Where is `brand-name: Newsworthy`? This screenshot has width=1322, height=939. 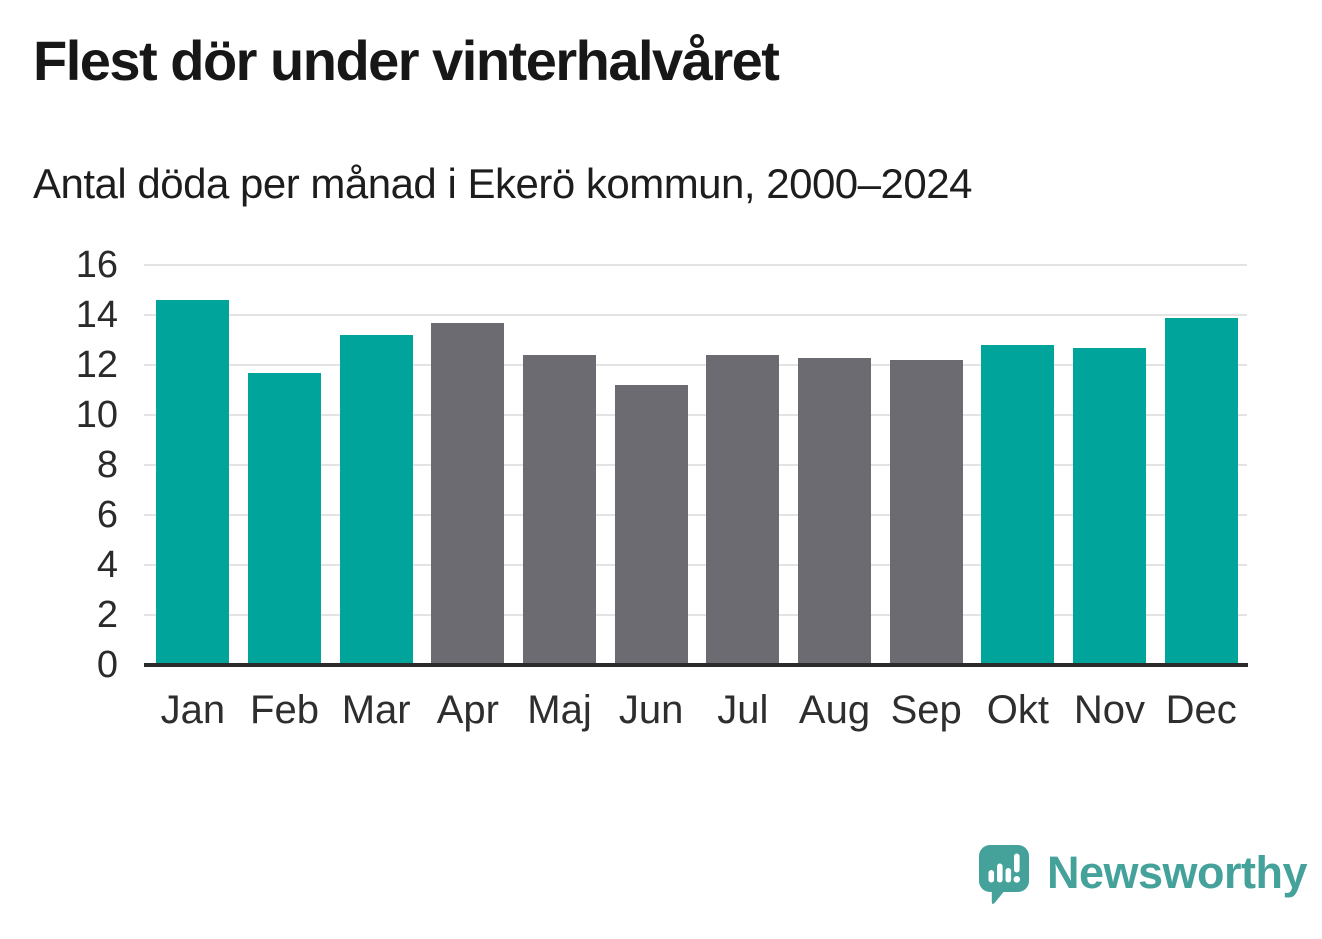
brand-name: Newsworthy is located at coordinates (1177, 872).